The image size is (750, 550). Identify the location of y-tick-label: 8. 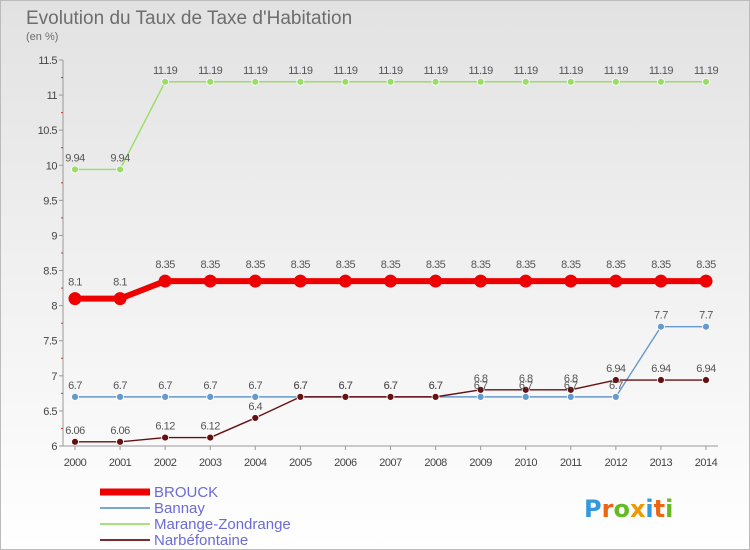
(54, 307).